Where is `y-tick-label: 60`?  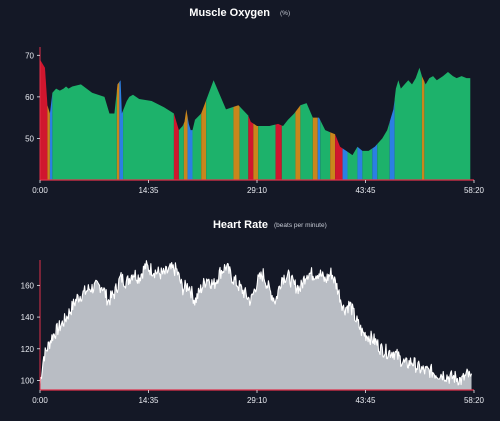 y-tick-label: 60 is located at coordinates (29, 97).